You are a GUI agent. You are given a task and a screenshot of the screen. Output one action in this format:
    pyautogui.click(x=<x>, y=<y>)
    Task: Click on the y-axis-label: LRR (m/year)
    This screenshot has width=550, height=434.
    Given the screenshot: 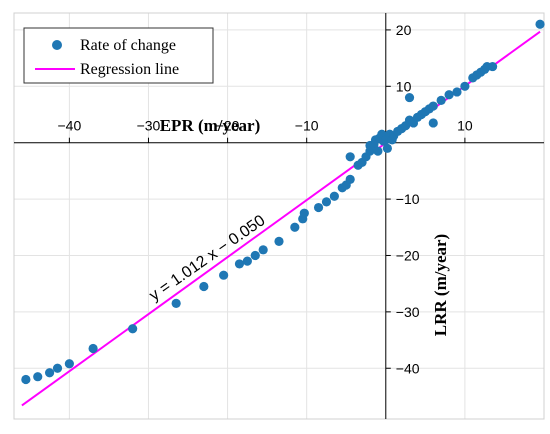 What is the action you would take?
    pyautogui.click(x=440, y=285)
    